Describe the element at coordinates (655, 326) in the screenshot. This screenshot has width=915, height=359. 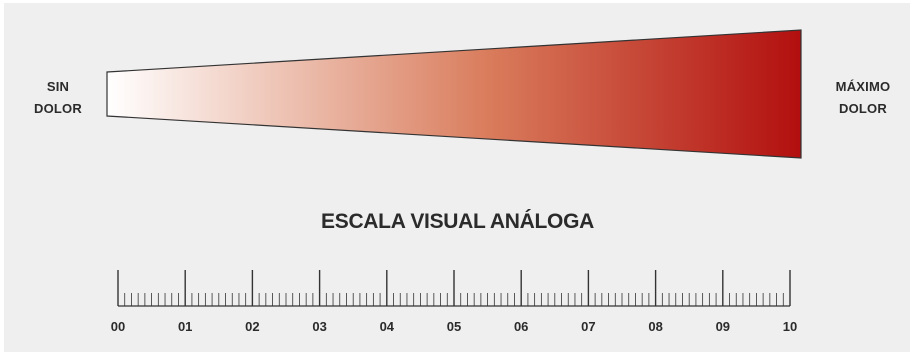
I see `tick-label: 08` at that location.